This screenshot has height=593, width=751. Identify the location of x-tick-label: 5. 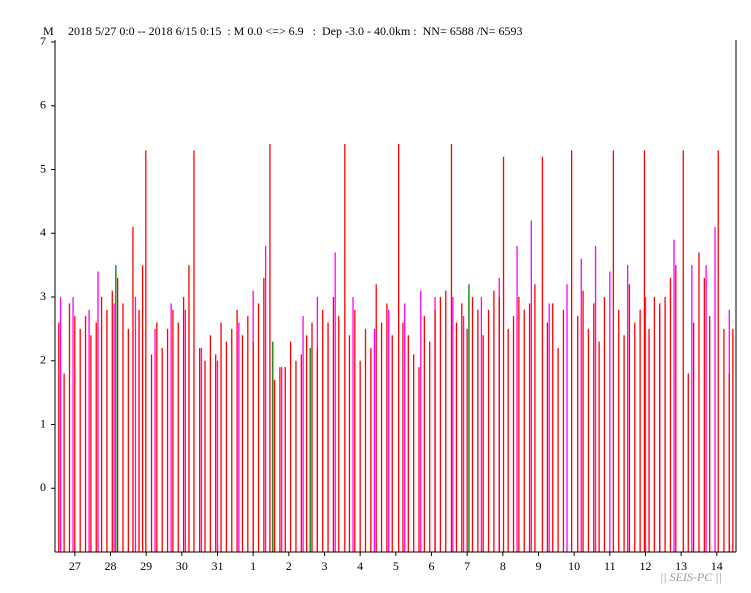
(396, 566).